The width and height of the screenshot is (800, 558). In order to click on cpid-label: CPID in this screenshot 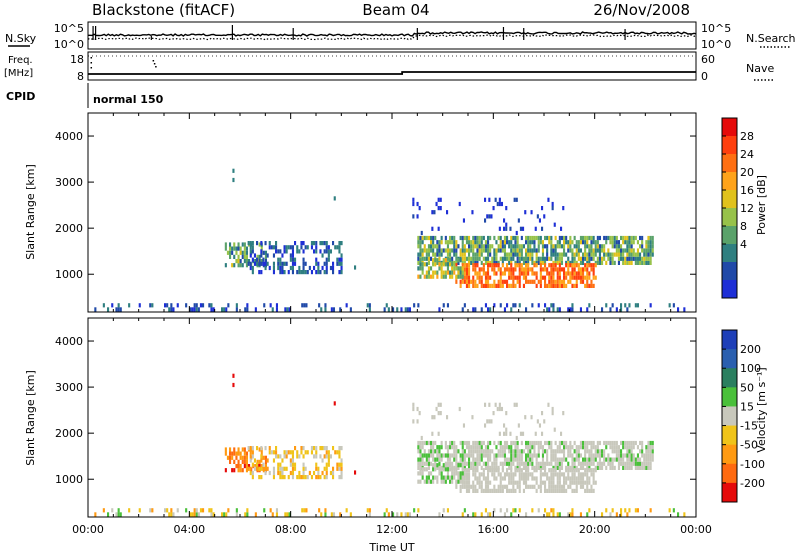, I will do `click(20, 96)`.